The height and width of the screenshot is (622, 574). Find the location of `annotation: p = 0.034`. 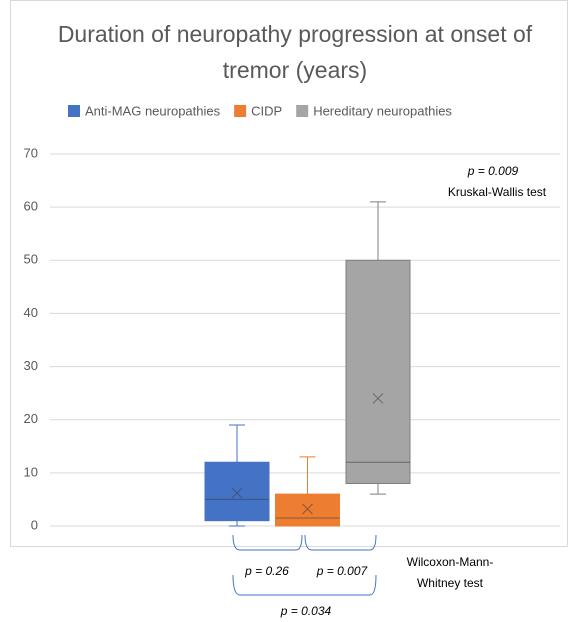

annotation: p = 0.034 is located at coordinates (306, 611).